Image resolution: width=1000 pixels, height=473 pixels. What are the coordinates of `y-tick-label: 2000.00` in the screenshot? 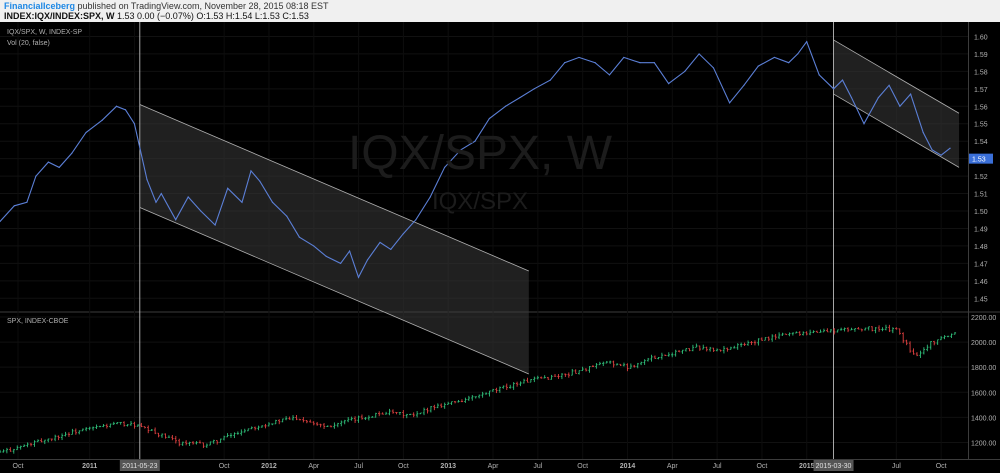 It's located at (983, 343).